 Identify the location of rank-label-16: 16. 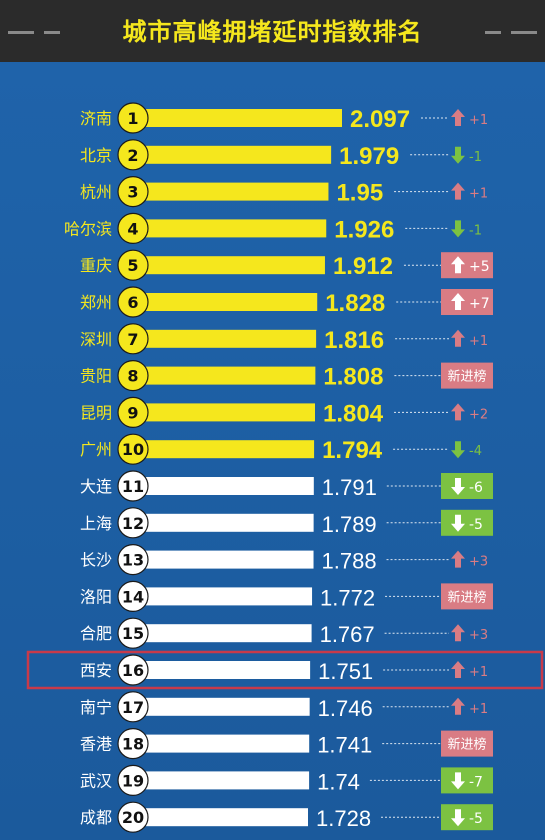
(133, 670).